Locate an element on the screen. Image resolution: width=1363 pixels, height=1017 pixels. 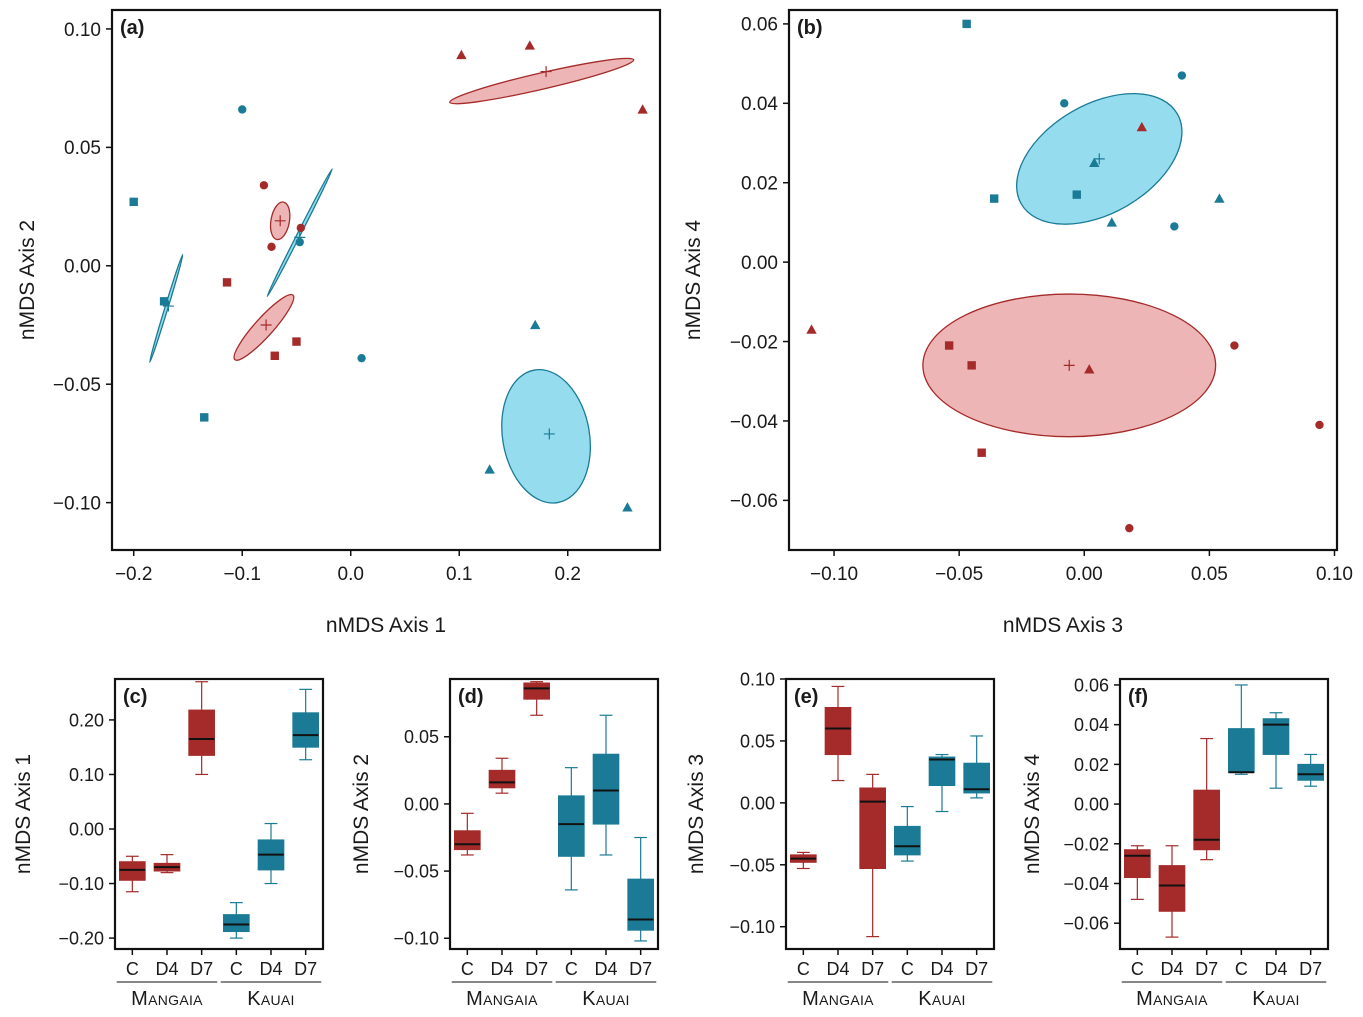
ytick-label-e-0: −0.10 is located at coordinates (752, 927).